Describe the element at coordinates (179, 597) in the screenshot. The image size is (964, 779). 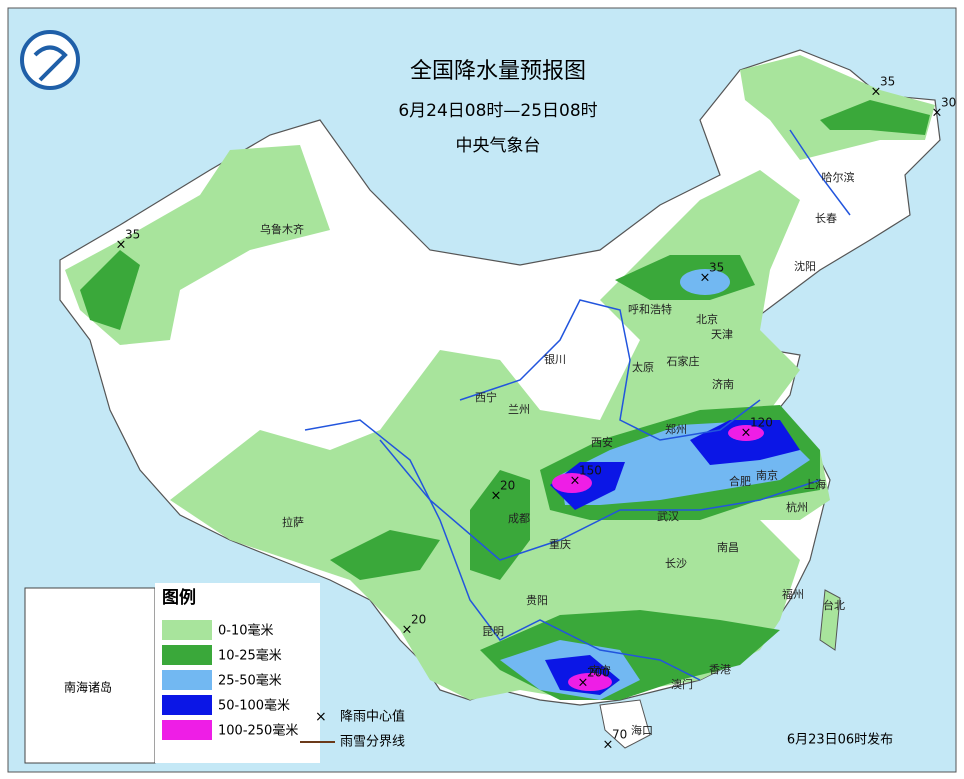
I see `legend-title: 图例` at that location.